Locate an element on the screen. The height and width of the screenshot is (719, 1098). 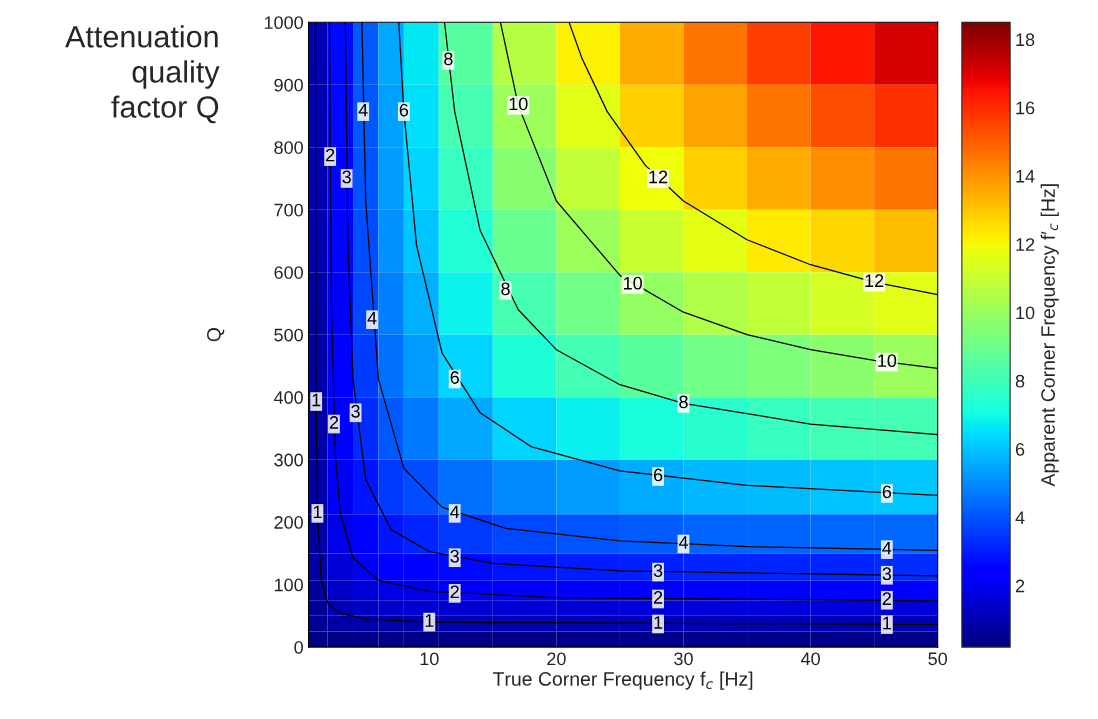
color-bar-label: 2 is located at coordinates (1020, 586).